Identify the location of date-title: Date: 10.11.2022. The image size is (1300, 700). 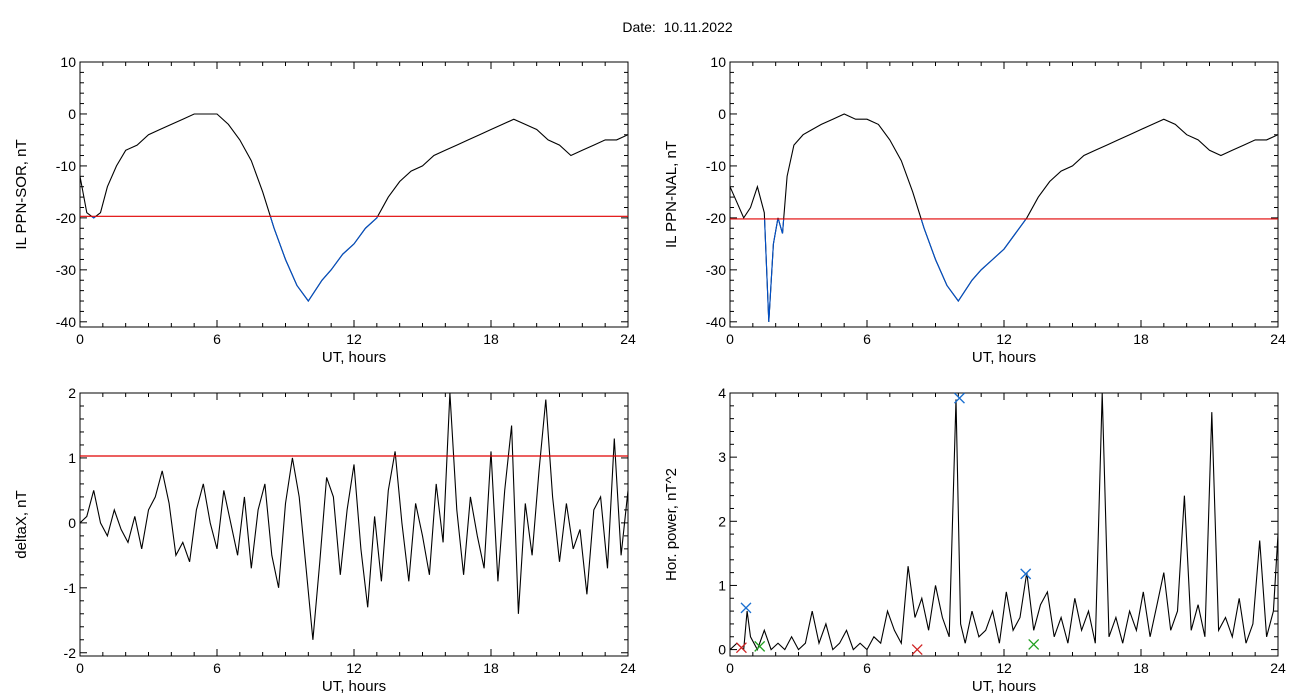
(650, 27).